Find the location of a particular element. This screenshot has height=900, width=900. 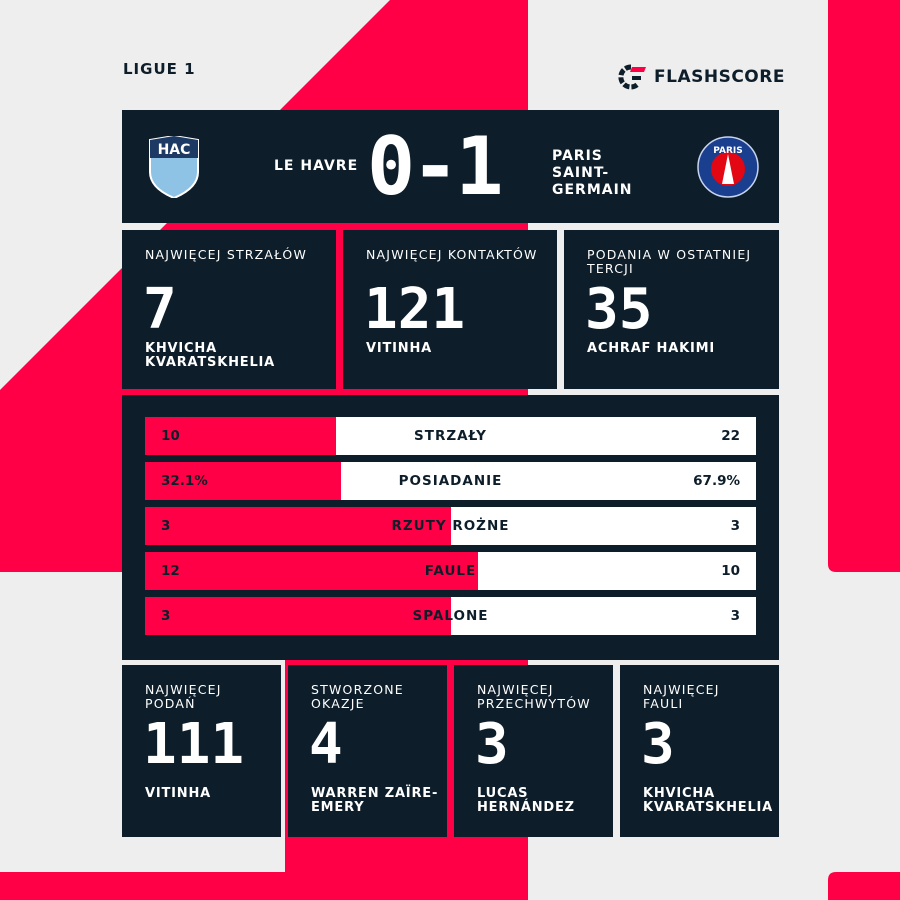

stat-player: LUCAS HERNÁNDEZ is located at coordinates (526, 800).